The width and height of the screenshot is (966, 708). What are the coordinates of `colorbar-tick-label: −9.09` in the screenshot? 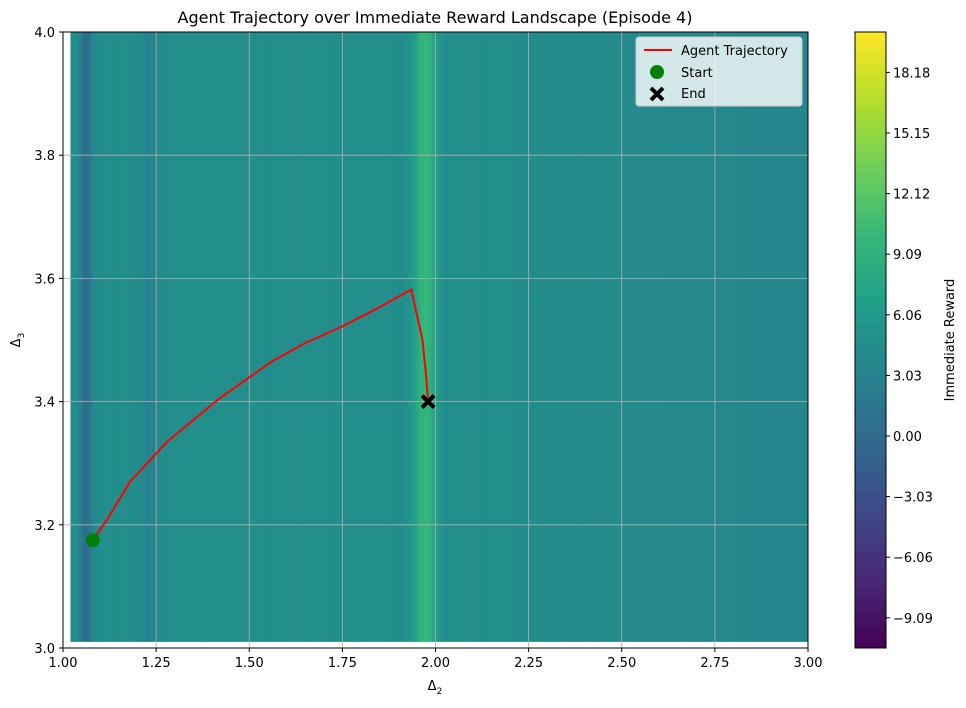 It's located at (913, 619).